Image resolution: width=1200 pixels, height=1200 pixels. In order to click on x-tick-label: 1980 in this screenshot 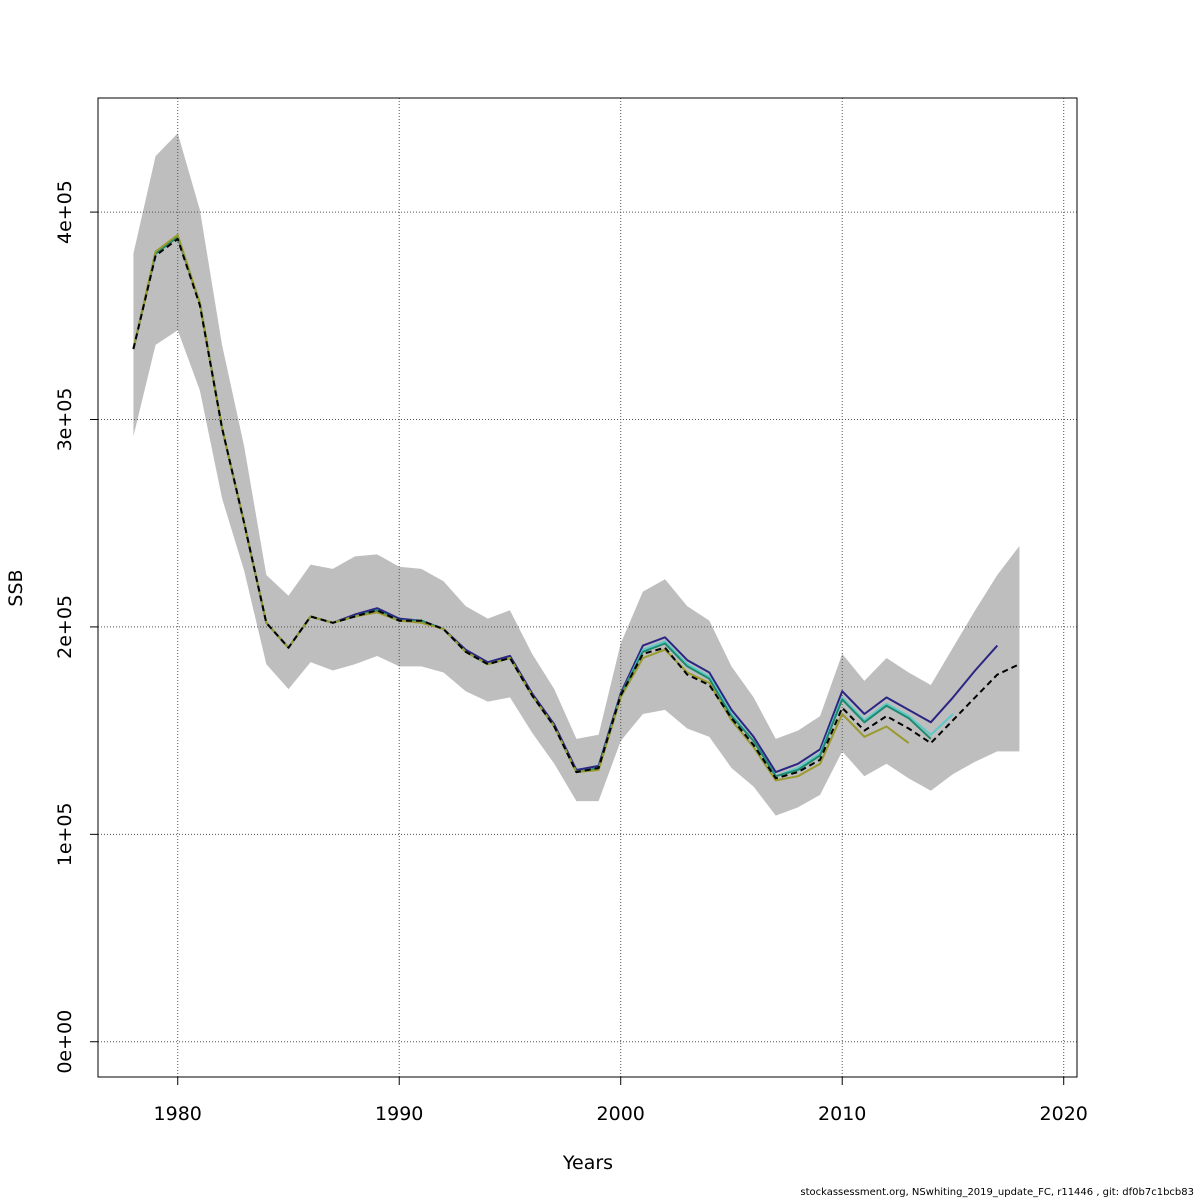, I will do `click(178, 1114)`.